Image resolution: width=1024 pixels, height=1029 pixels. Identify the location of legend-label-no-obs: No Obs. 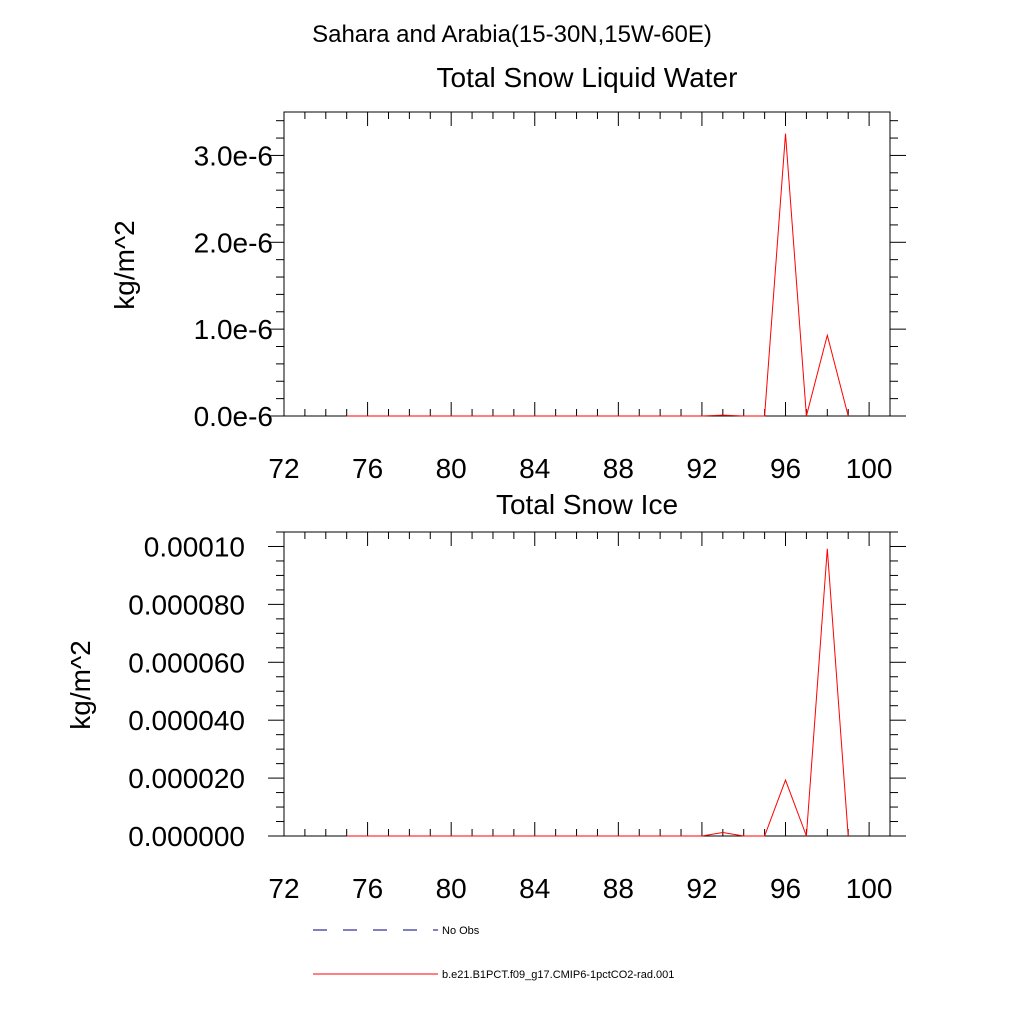
(461, 931).